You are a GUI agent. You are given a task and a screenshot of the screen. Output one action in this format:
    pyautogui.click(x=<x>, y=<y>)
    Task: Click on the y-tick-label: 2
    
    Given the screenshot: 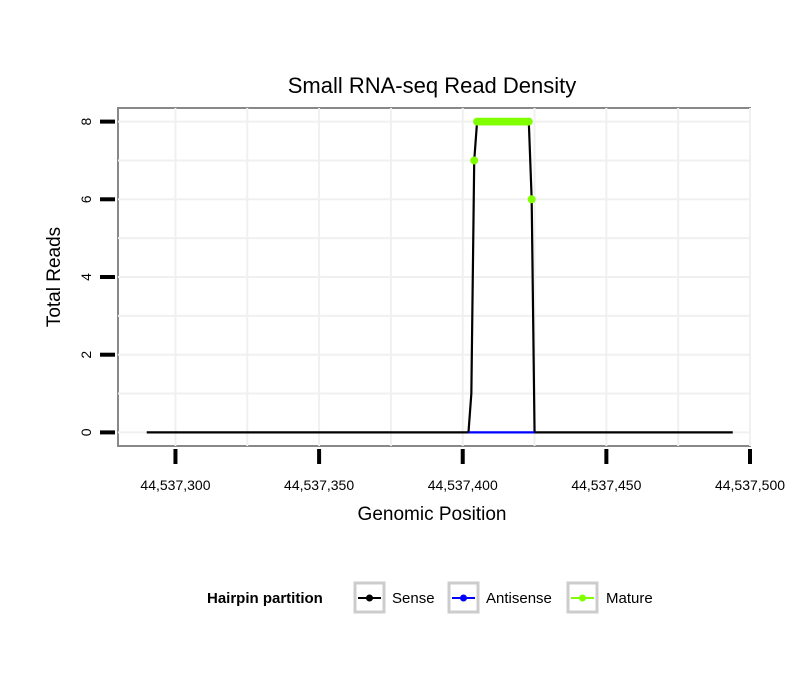 What is the action you would take?
    pyautogui.click(x=86, y=355)
    